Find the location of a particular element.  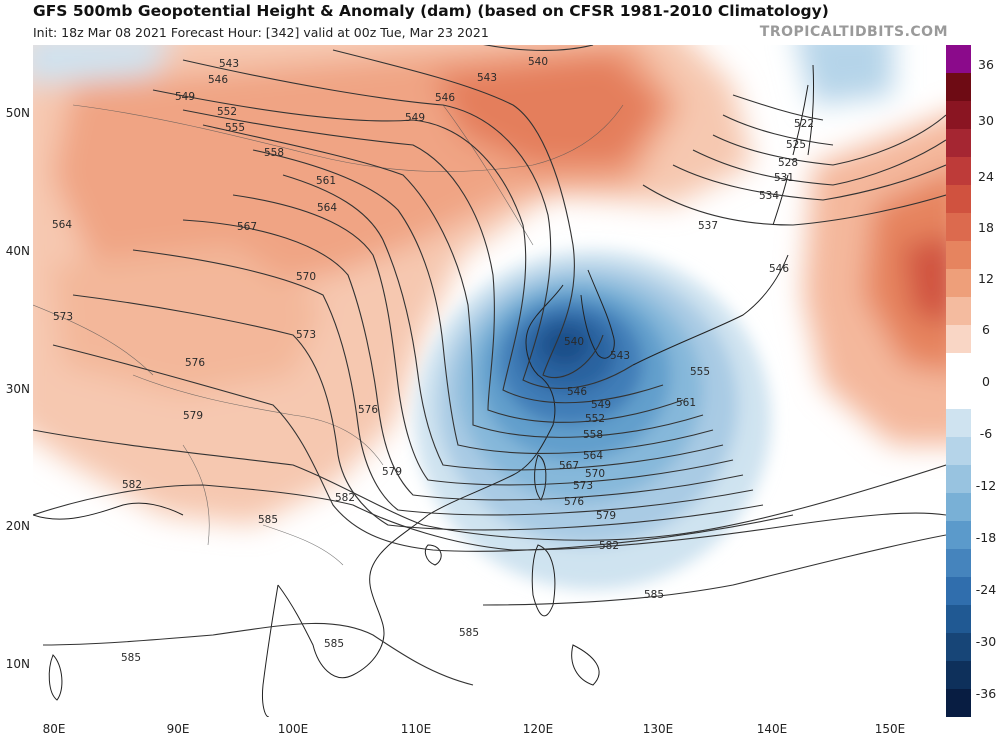

sri-lanka is located at coordinates (55, 677).